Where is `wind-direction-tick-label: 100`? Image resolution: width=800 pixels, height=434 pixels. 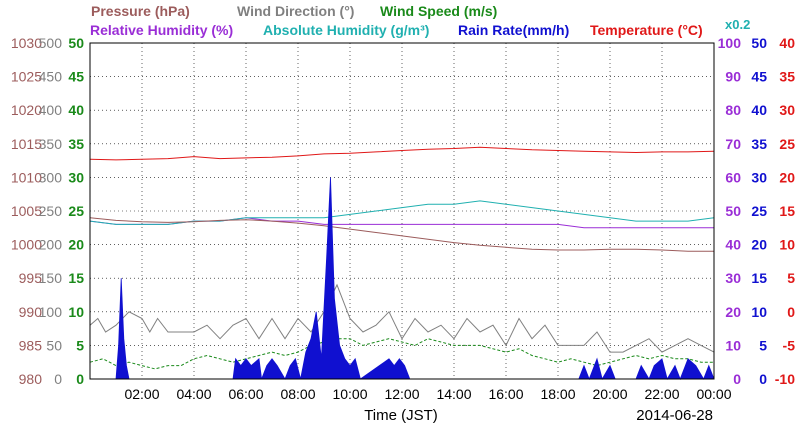 wind-direction-tick-label: 100 is located at coordinates (51, 312).